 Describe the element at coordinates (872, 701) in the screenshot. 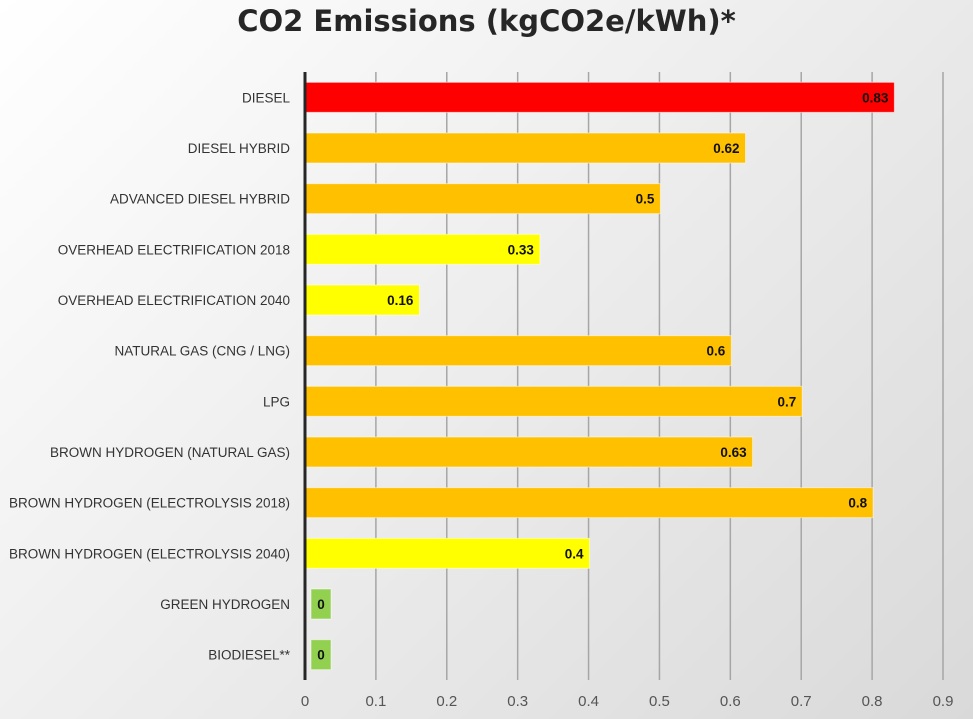

I see `x-tick-label: 0.8` at that location.